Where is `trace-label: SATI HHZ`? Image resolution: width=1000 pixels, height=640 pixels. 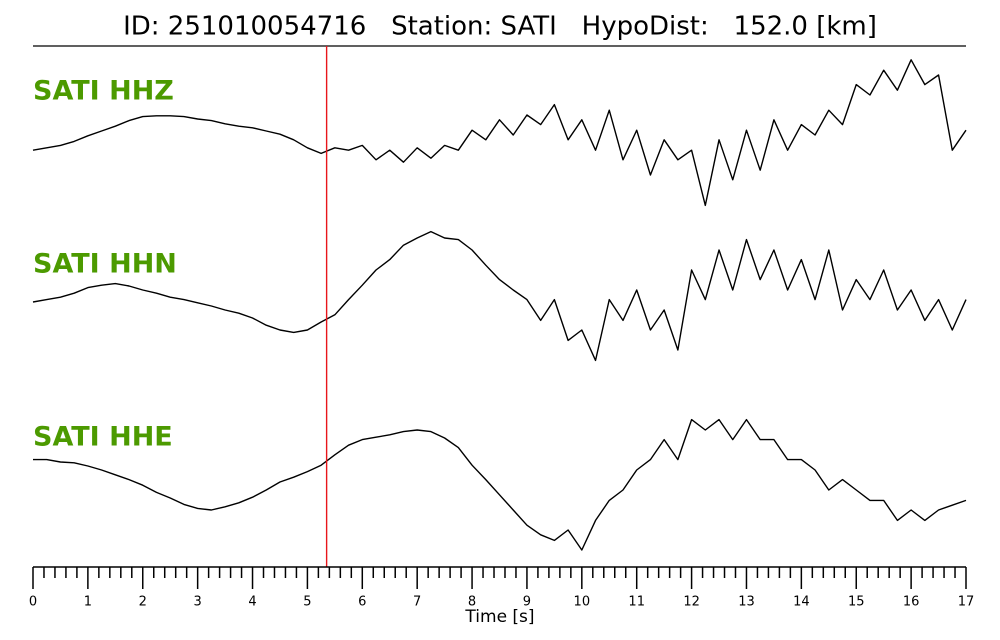 trace-label: SATI HHZ is located at coordinates (103, 91).